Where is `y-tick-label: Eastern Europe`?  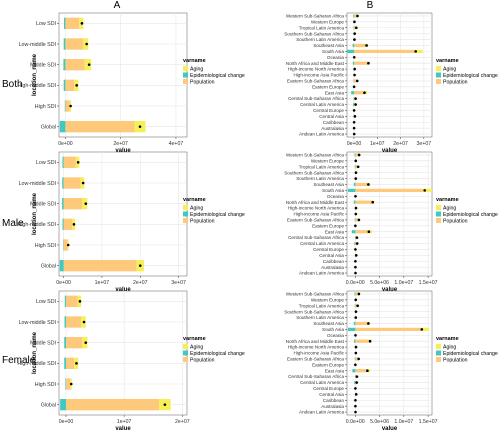 y-tick-label: Eastern Europe is located at coordinates (328, 225).